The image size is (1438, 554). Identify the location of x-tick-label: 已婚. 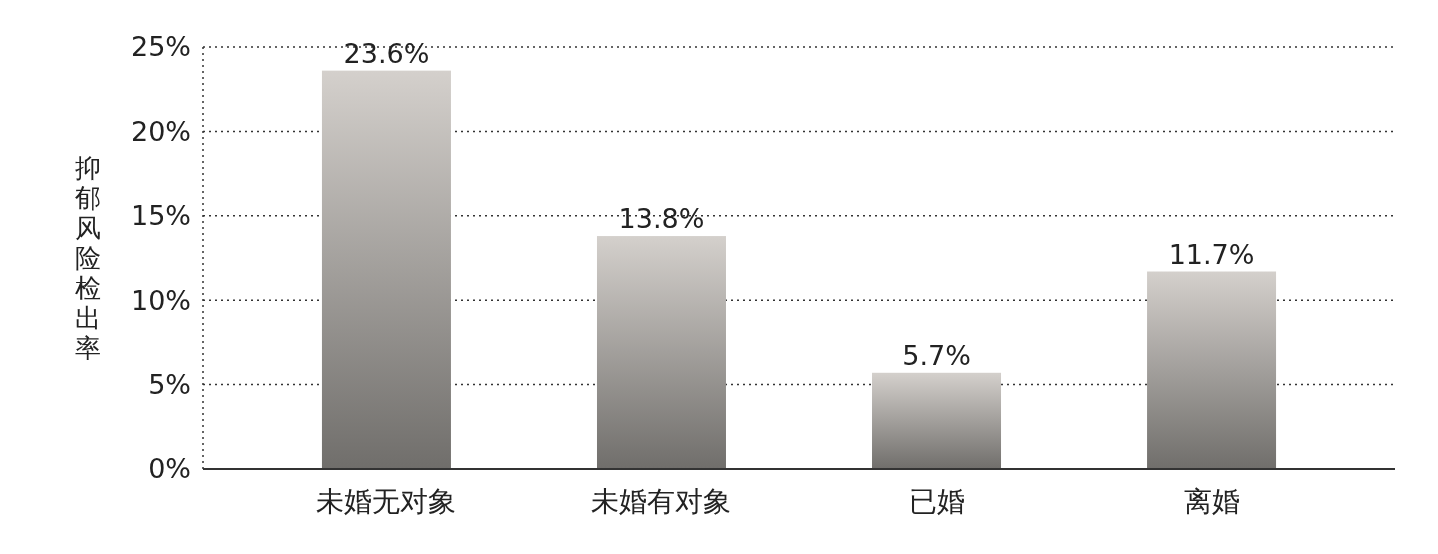
(936, 501).